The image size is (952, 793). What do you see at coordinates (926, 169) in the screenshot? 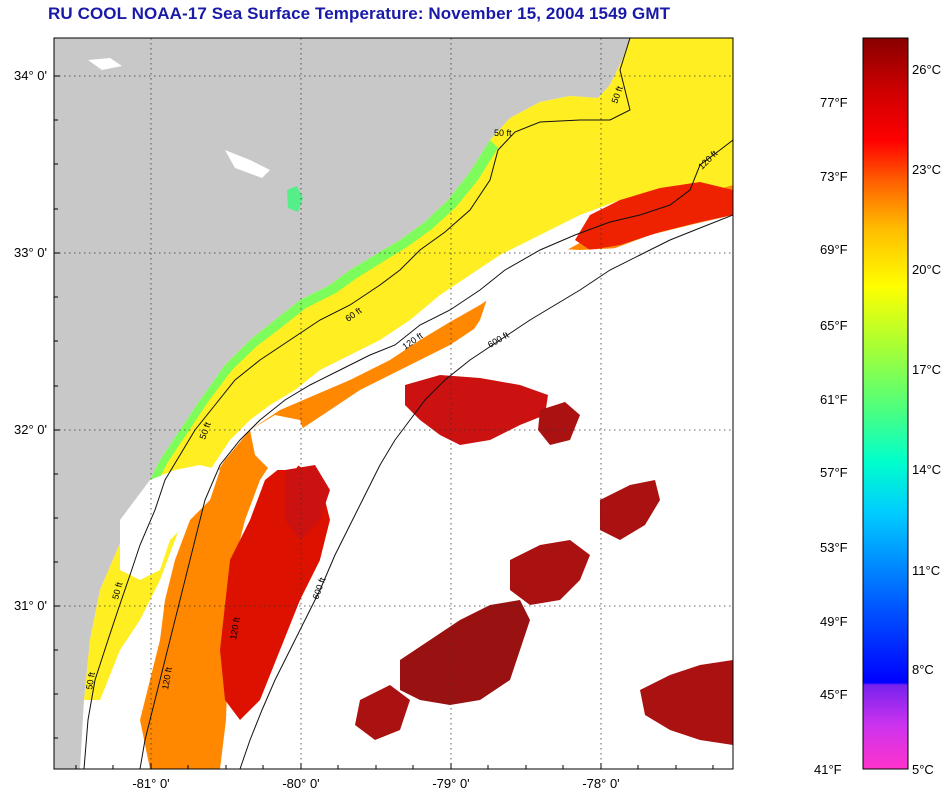
I see `c-label: 23°C` at bounding box center [926, 169].